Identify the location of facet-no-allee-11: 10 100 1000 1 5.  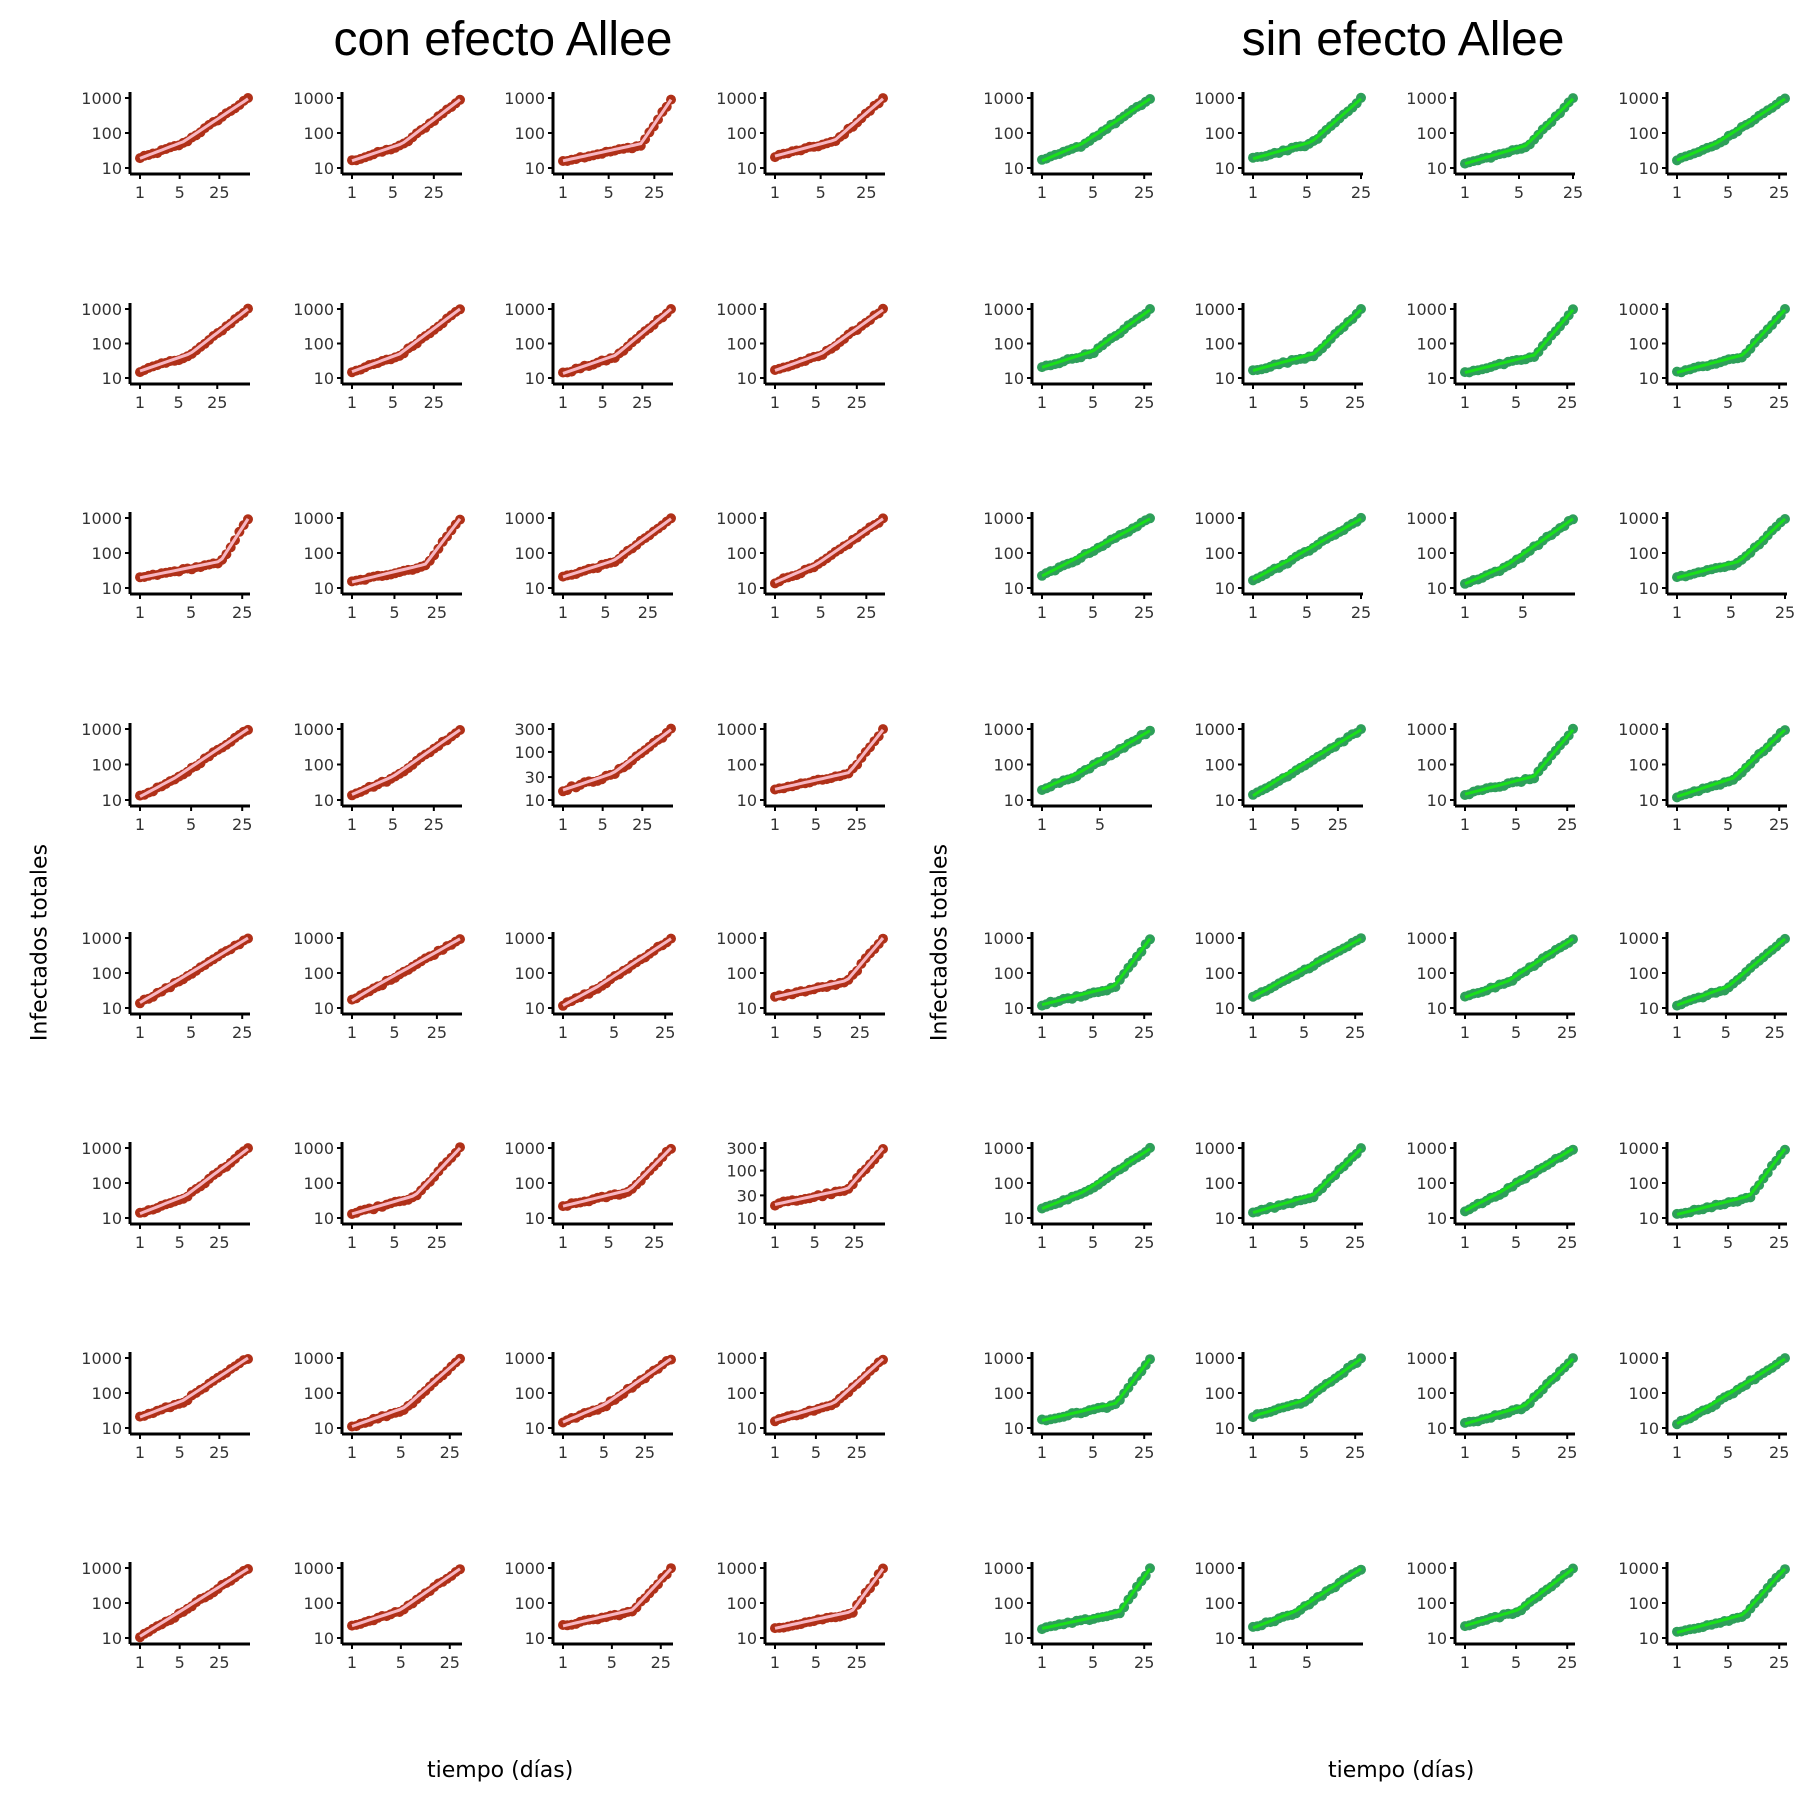
(1492, 565).